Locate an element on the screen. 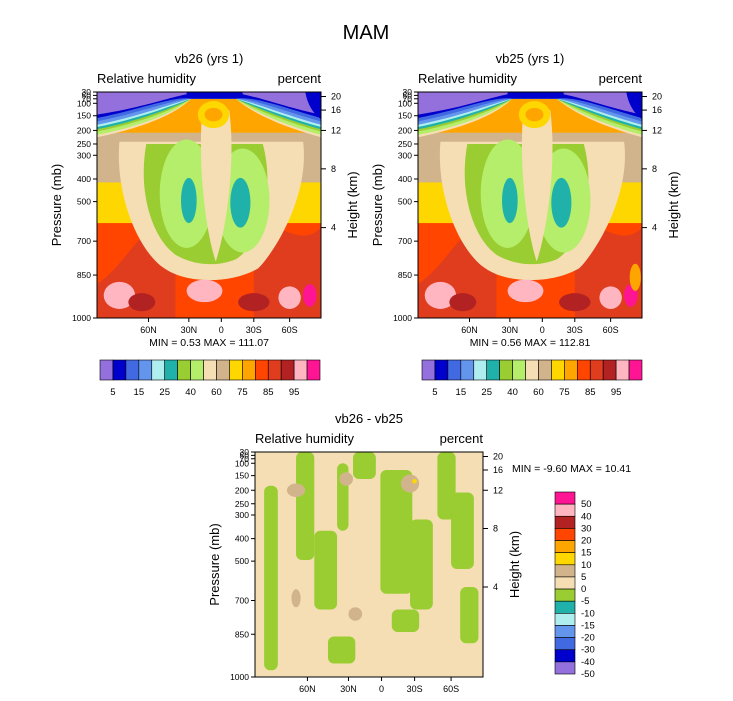  colorbar-label: 5 is located at coordinates (112, 392).